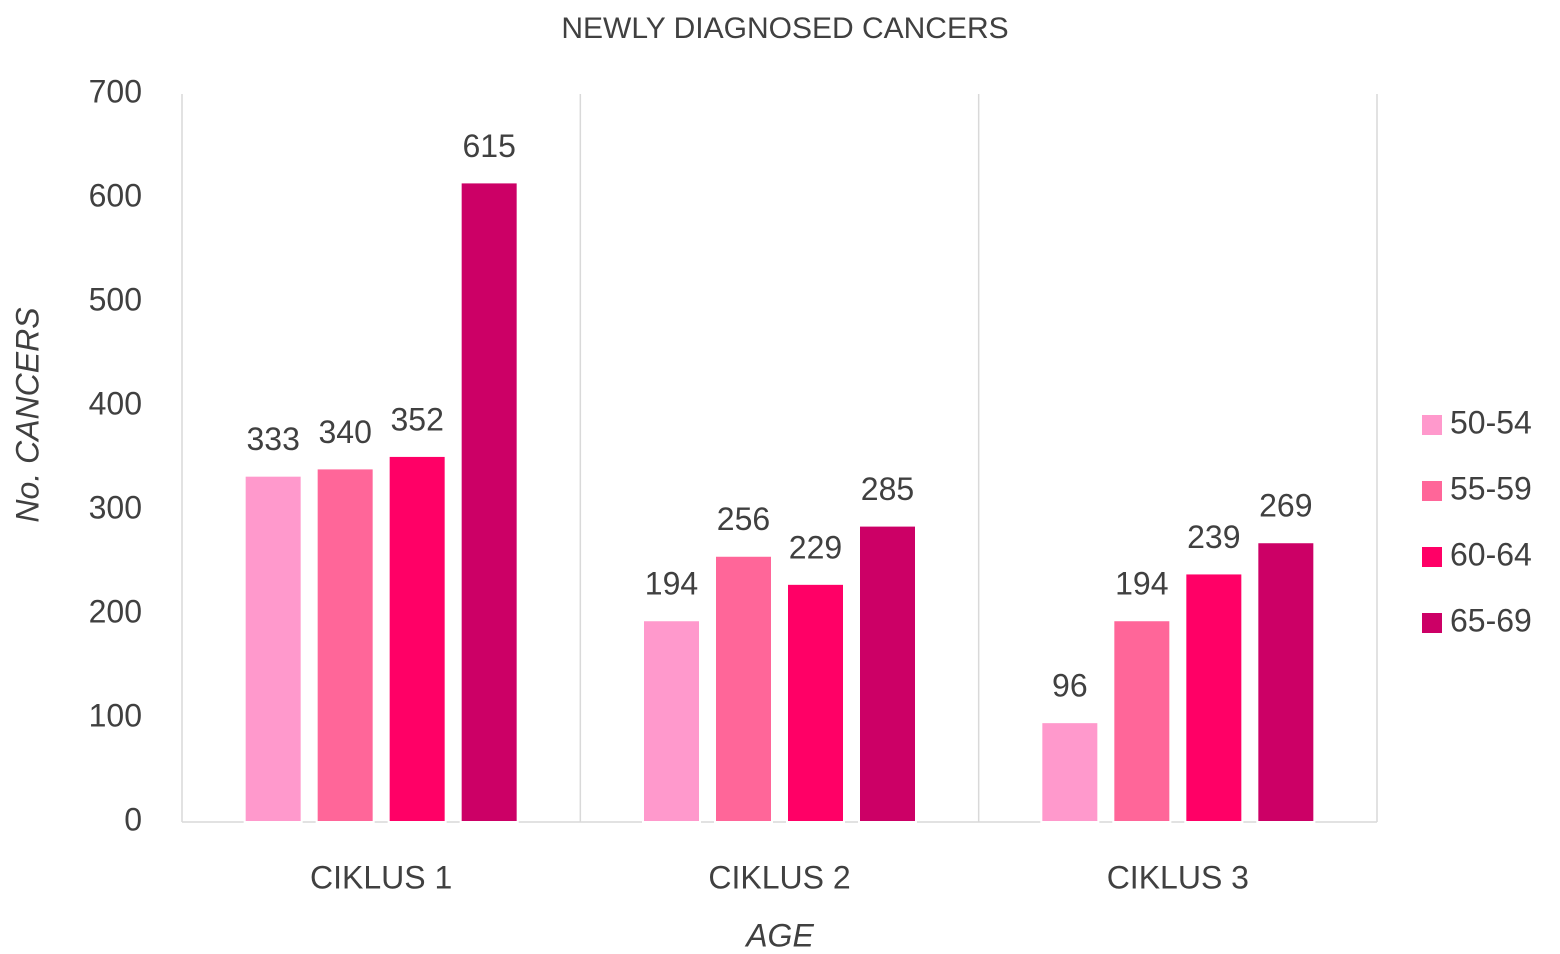 This screenshot has width=1560, height=954. Describe the element at coordinates (1178, 877) in the screenshot. I see `x-tick-label: CIKLUS 3` at that location.